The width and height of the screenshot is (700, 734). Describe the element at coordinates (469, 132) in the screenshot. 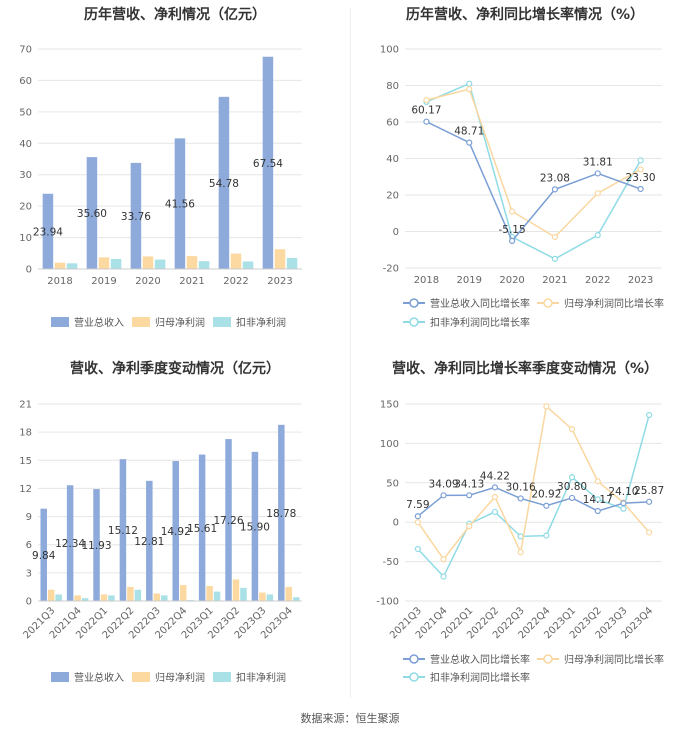

I see `data-label: 48.71` at that location.